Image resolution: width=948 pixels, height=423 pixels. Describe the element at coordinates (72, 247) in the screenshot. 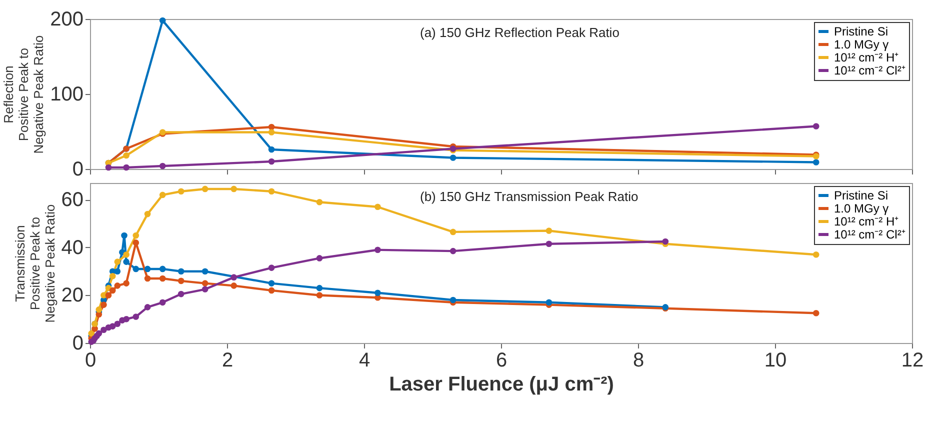

I see `y-tick-label: 40` at that location.